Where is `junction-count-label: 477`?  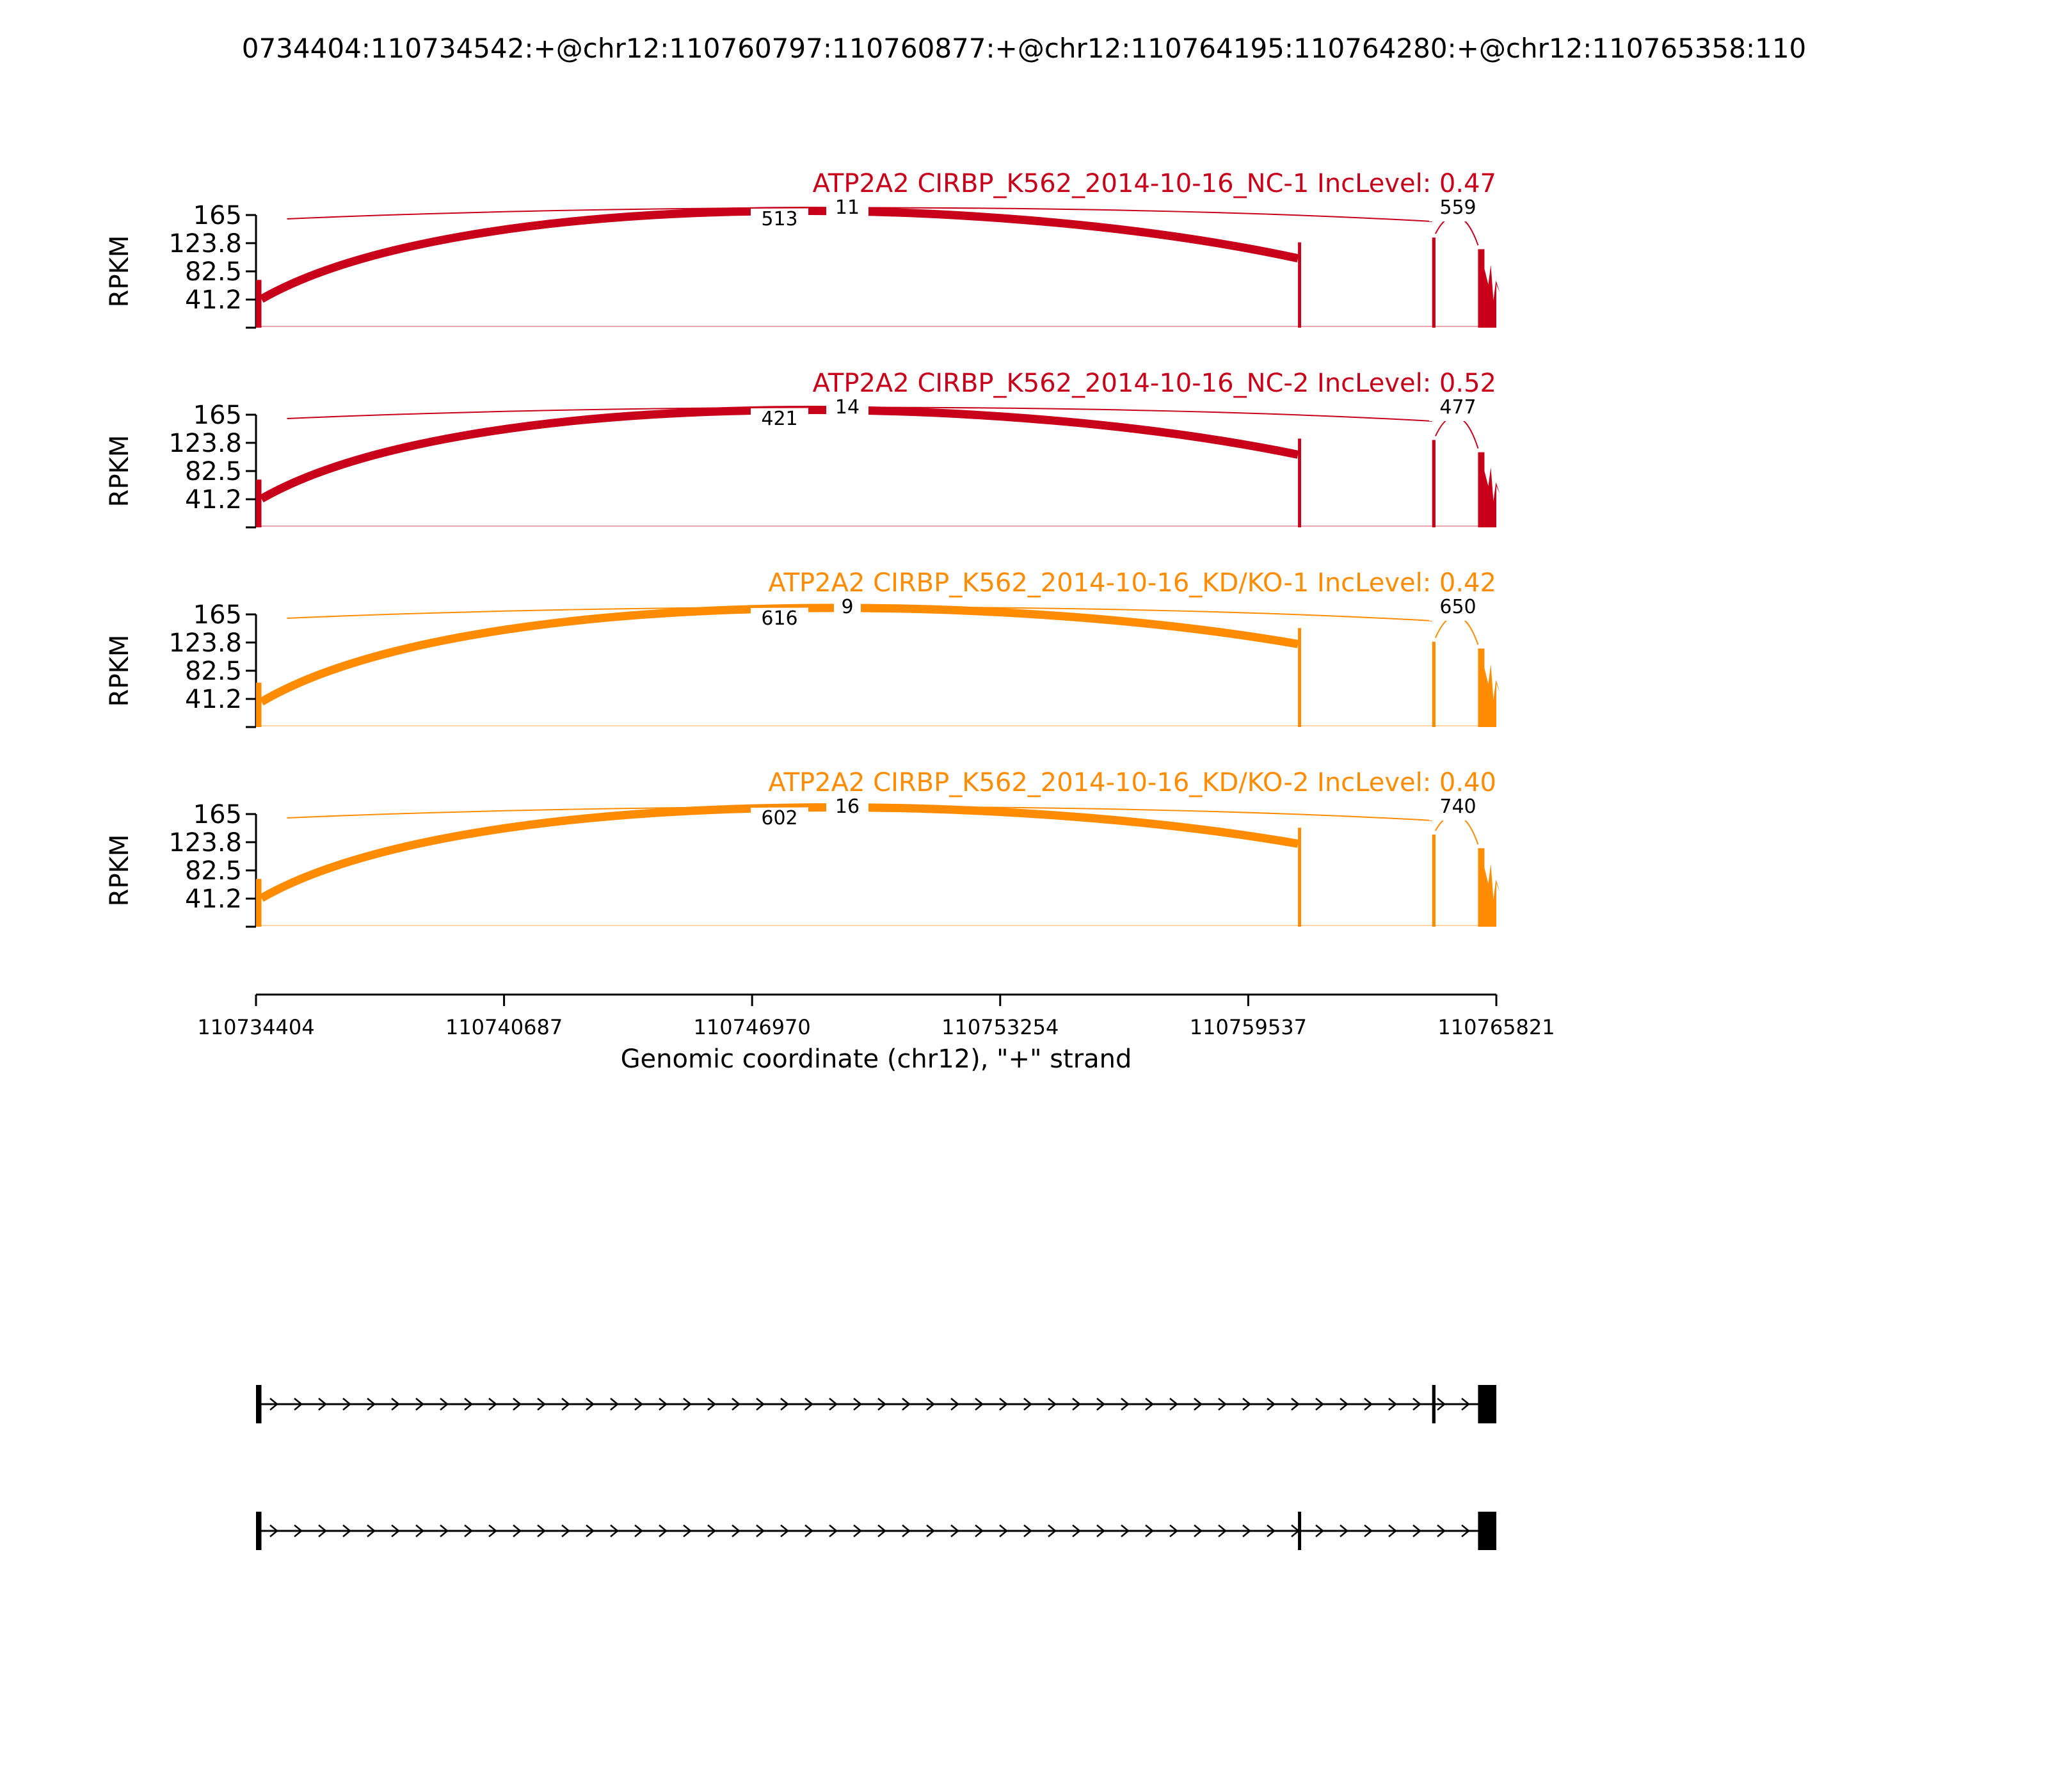 junction-count-label: 477 is located at coordinates (1457, 407).